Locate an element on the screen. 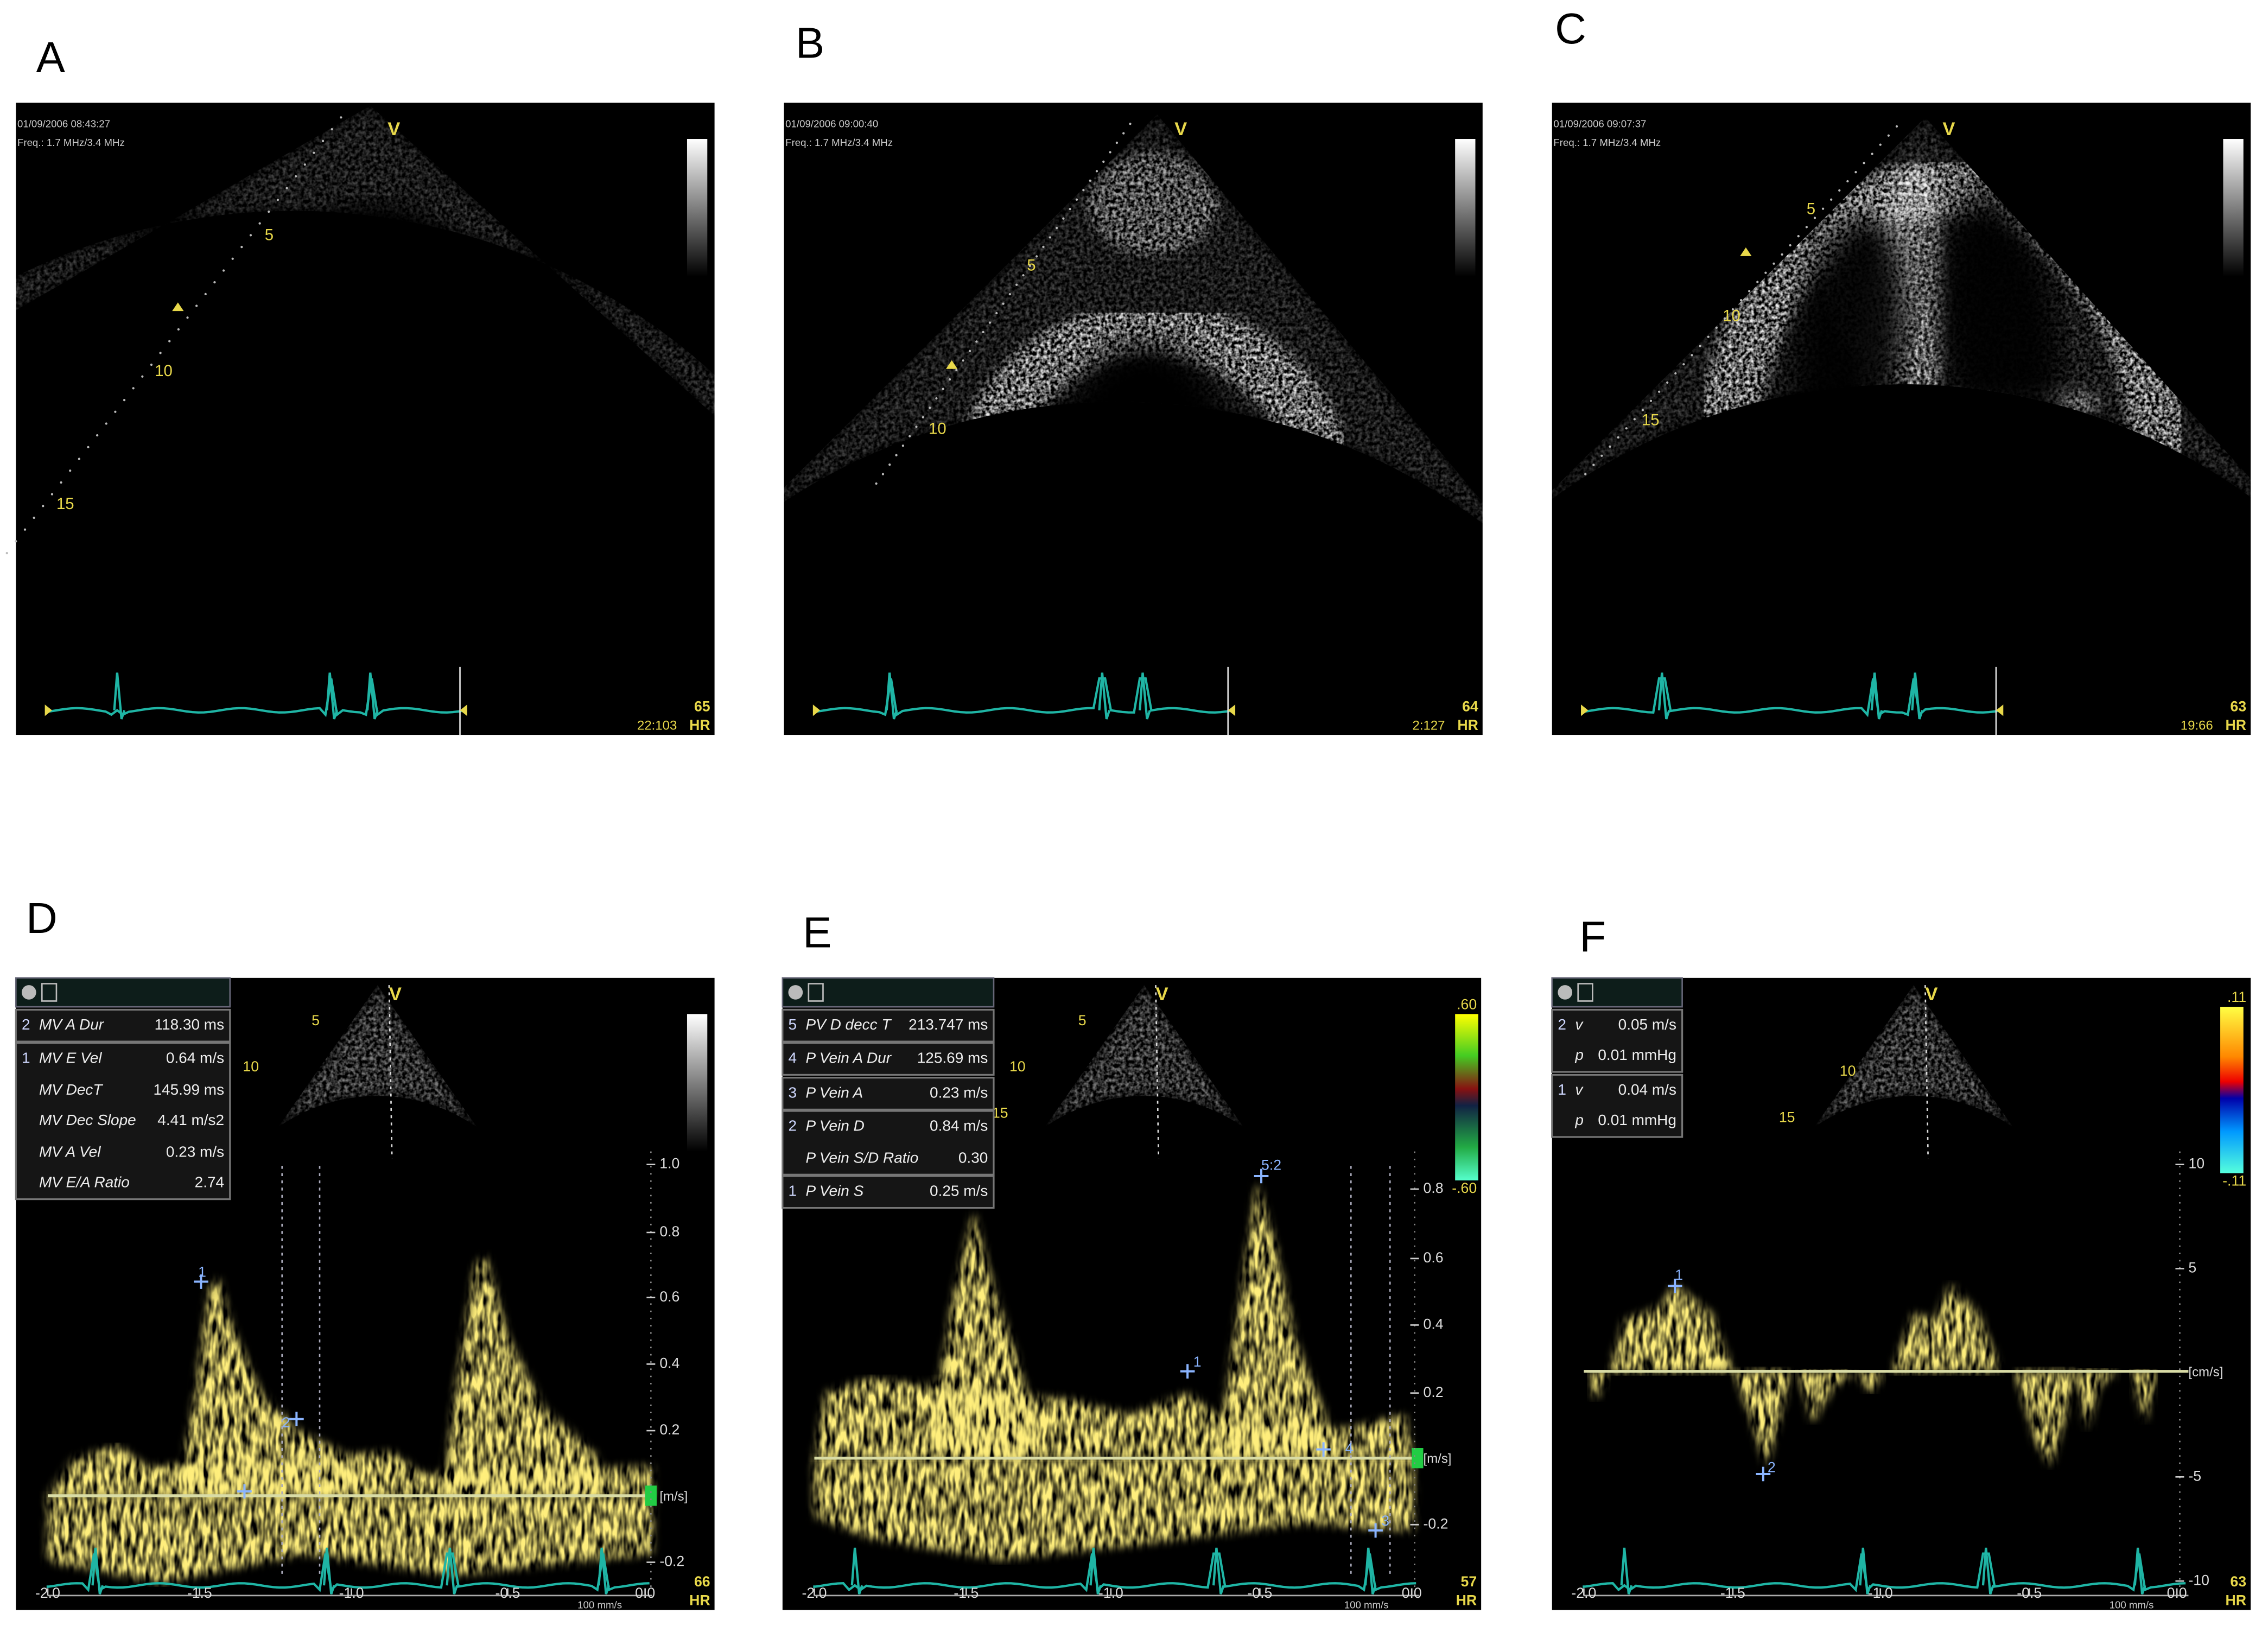  measurement-label: P Vein A is located at coordinates (834, 1092).